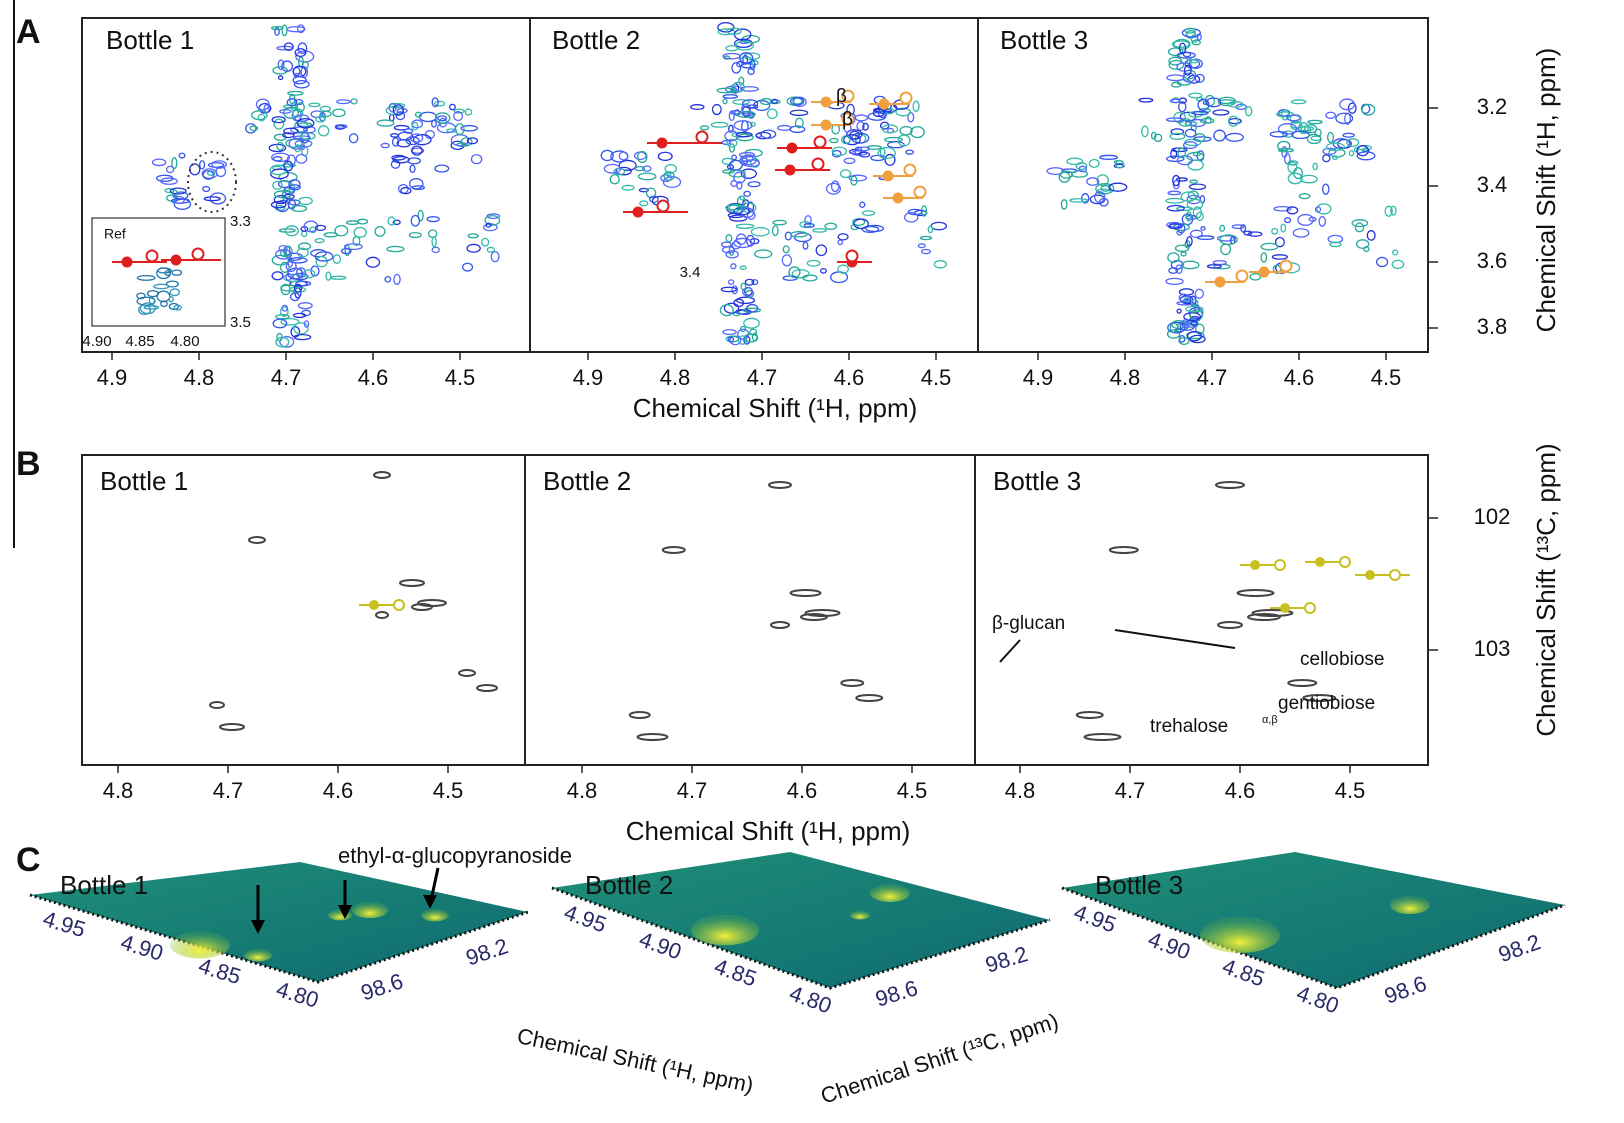 Image resolution: width=1624 pixels, height=1123 pixels. I want to click on annotation: ethyl-α-glucopyranoside, so click(455, 855).